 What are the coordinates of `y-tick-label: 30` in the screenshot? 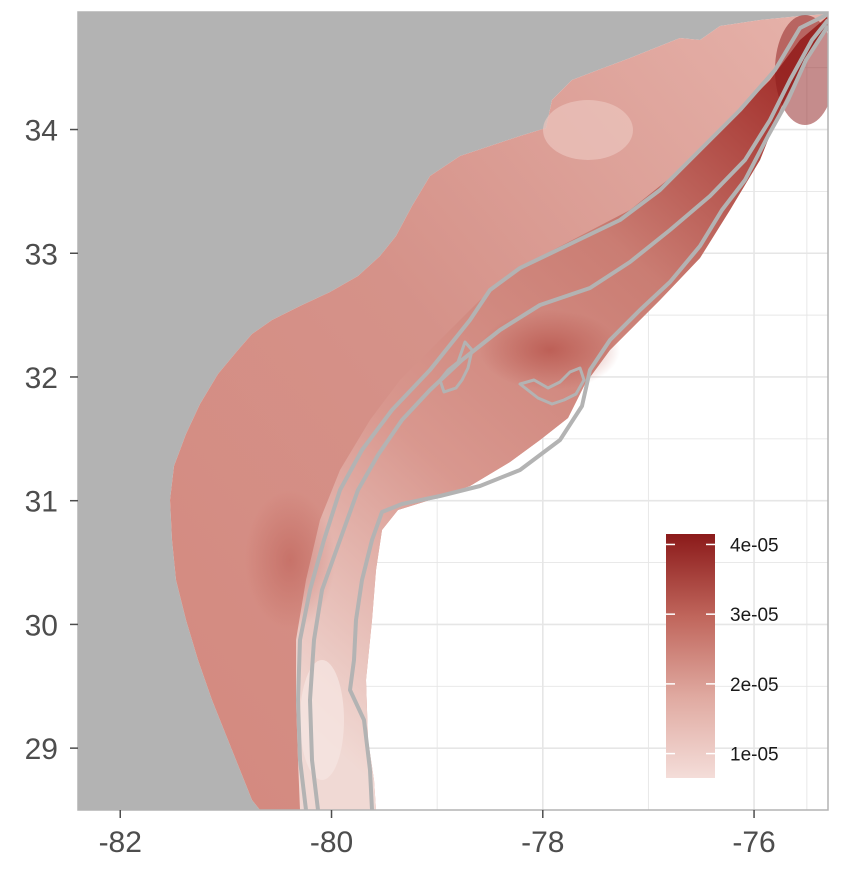 It's located at (41, 625).